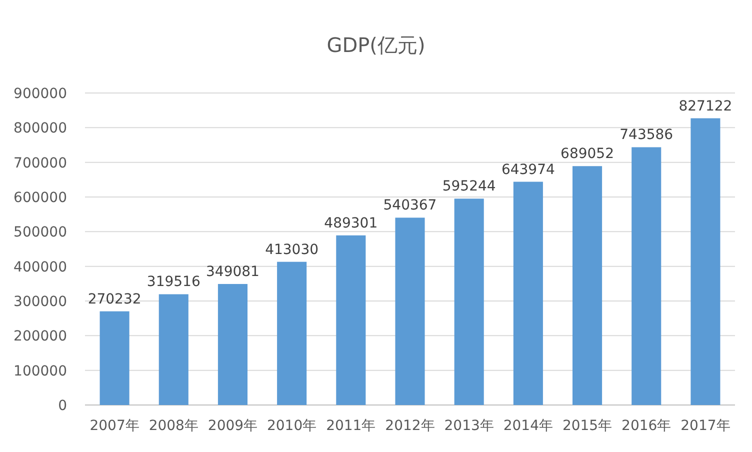  I want to click on data-label: 489301, so click(351, 223).